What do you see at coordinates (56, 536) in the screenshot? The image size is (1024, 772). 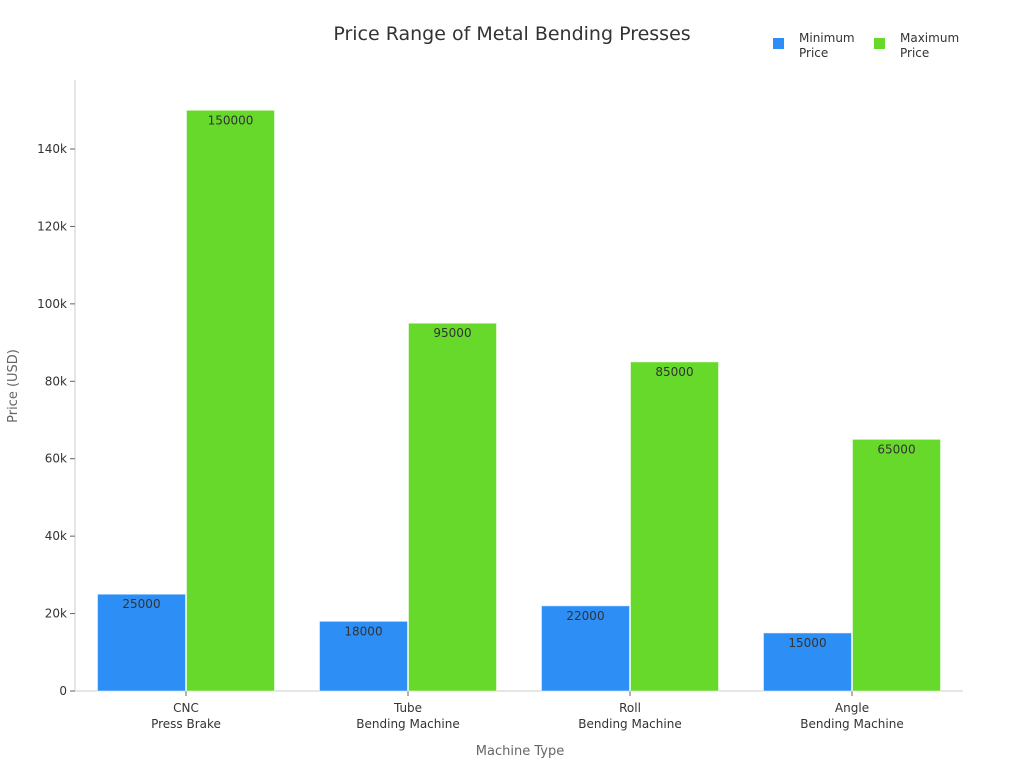 I see `y-tick-label: 40k` at bounding box center [56, 536].